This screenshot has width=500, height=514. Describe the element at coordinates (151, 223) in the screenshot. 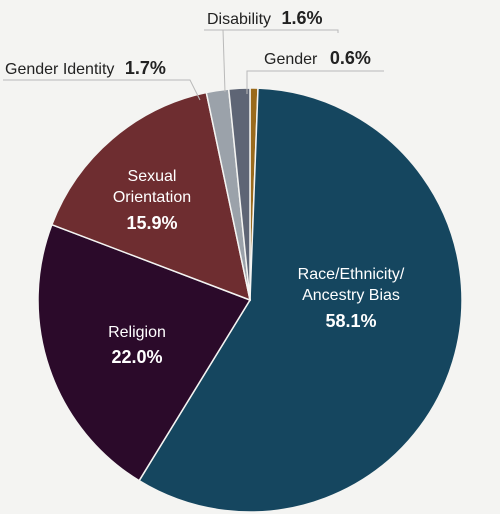

I see `label-sexual-orientation-value: 15.9%` at that location.